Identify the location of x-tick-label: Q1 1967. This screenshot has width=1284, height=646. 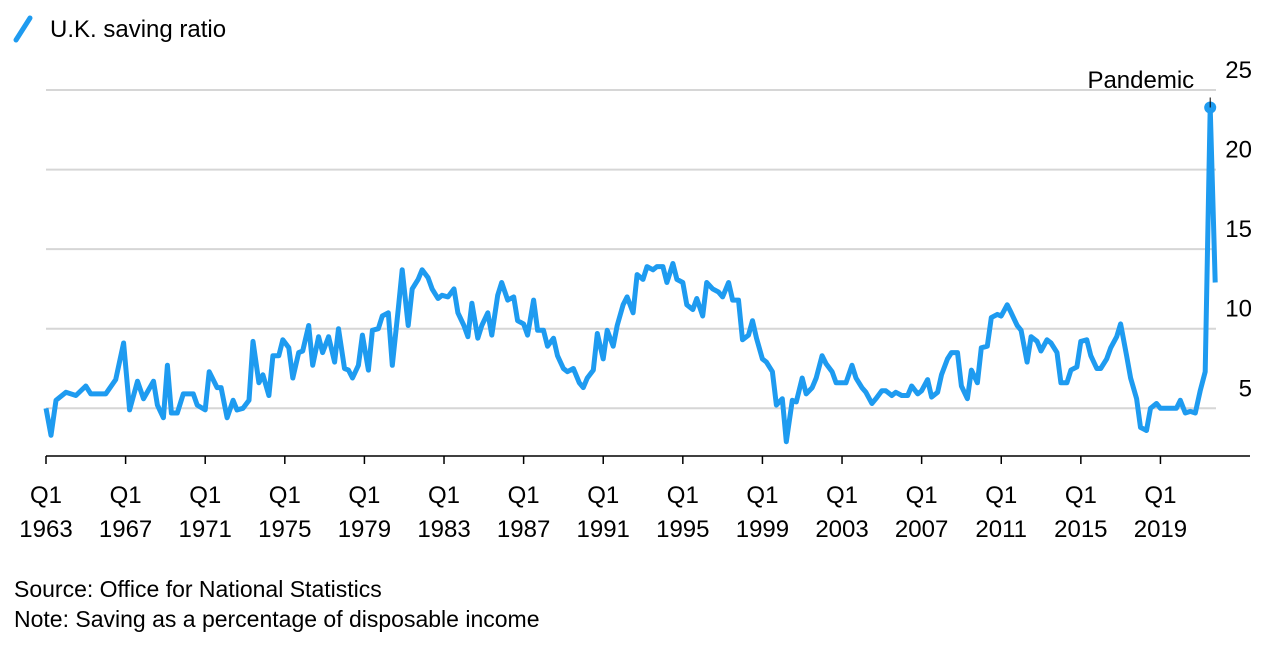
(125, 512).